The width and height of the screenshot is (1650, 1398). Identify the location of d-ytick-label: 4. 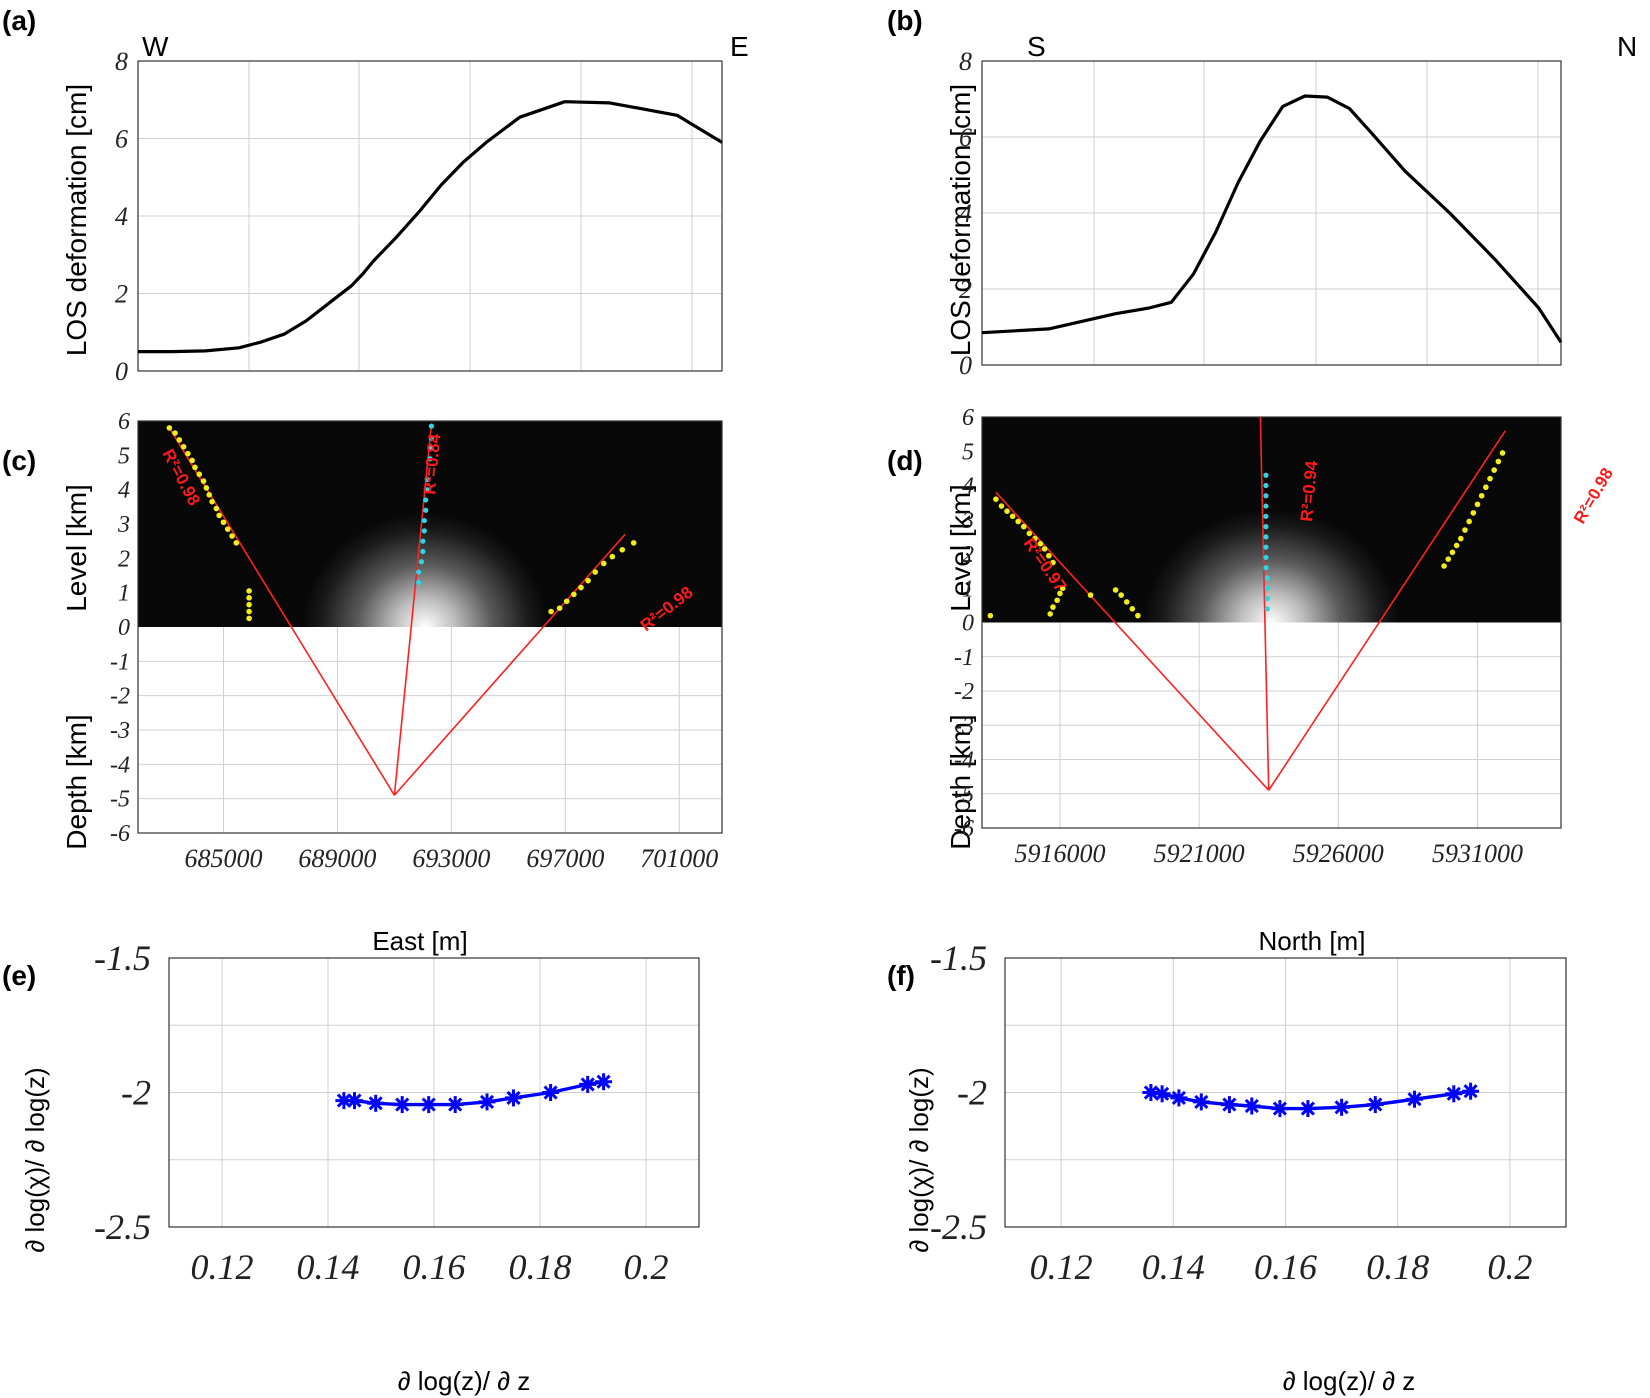
(968, 487).